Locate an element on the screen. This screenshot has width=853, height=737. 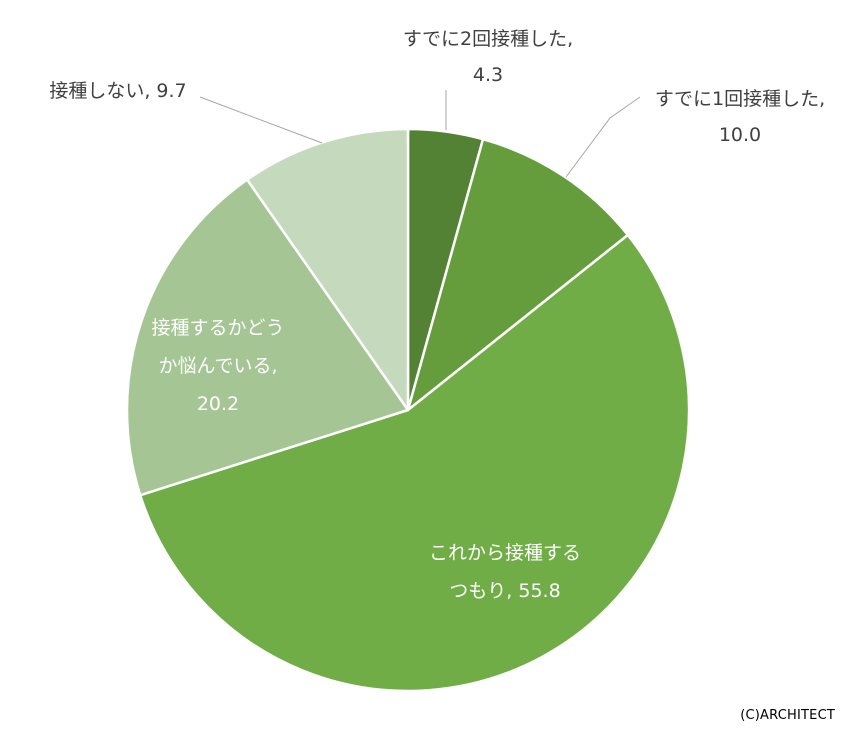
data-label-line: すでに1回接種した, is located at coordinates (740, 99).